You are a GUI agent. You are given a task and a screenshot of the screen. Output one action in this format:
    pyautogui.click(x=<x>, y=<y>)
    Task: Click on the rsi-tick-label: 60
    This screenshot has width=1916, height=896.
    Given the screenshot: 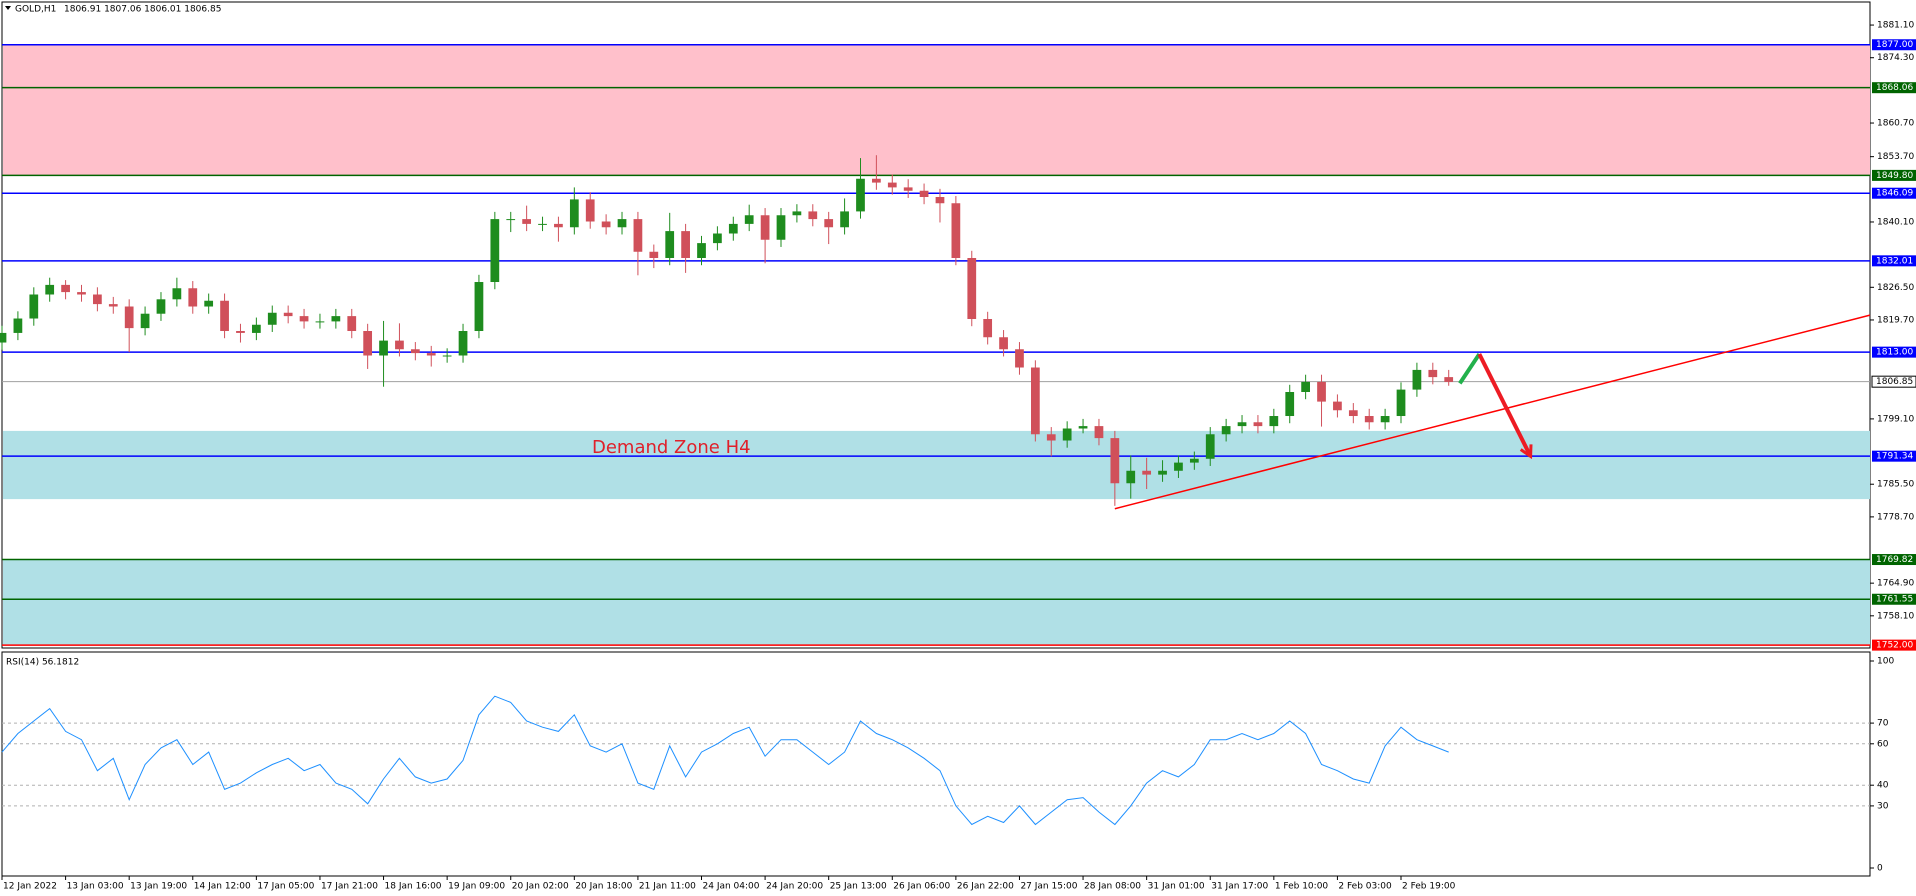 What is the action you would take?
    pyautogui.click(x=1883, y=744)
    